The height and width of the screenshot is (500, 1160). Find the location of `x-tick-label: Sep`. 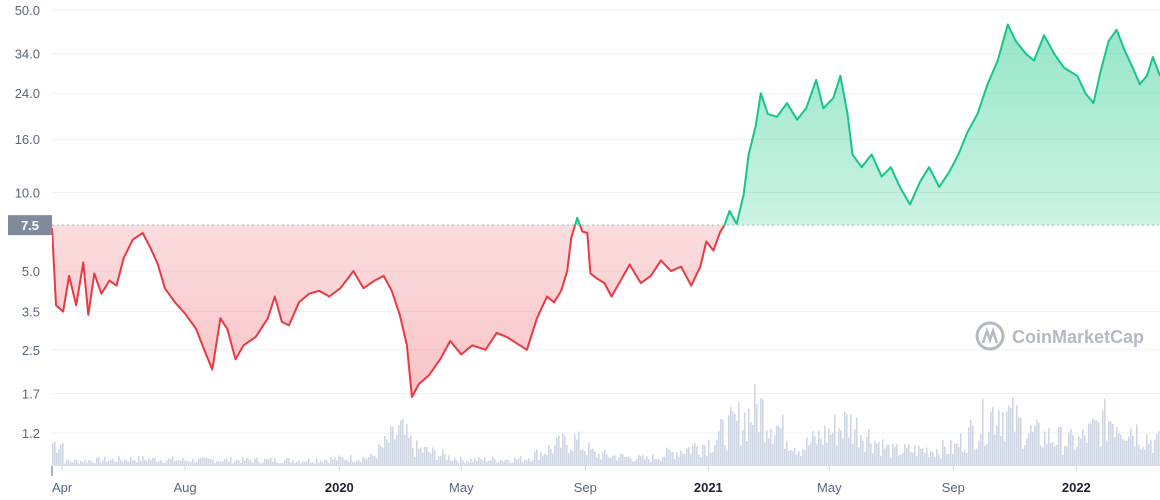

x-tick-label: Sep is located at coordinates (953, 487).